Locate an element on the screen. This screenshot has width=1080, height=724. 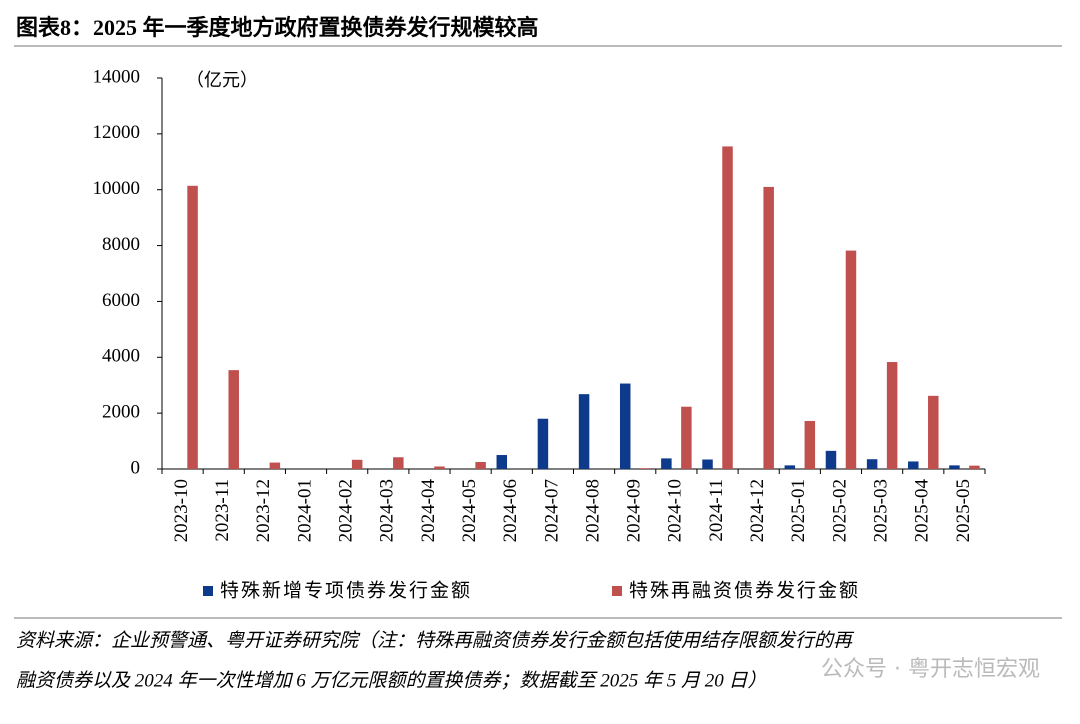
unit-label: （亿元） is located at coordinates (222, 80).